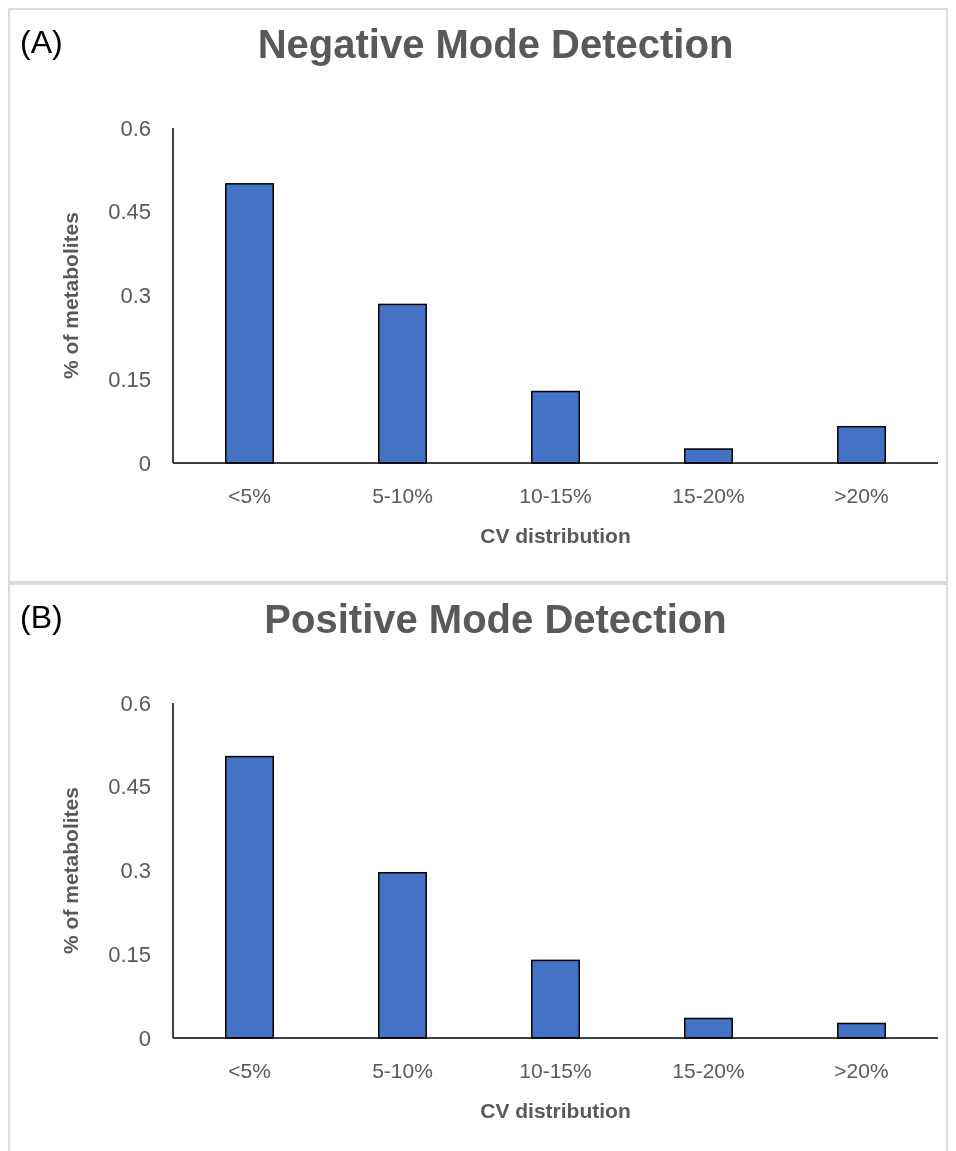  Describe the element at coordinates (41, 617) in the screenshot. I see `text: (B)` at that location.